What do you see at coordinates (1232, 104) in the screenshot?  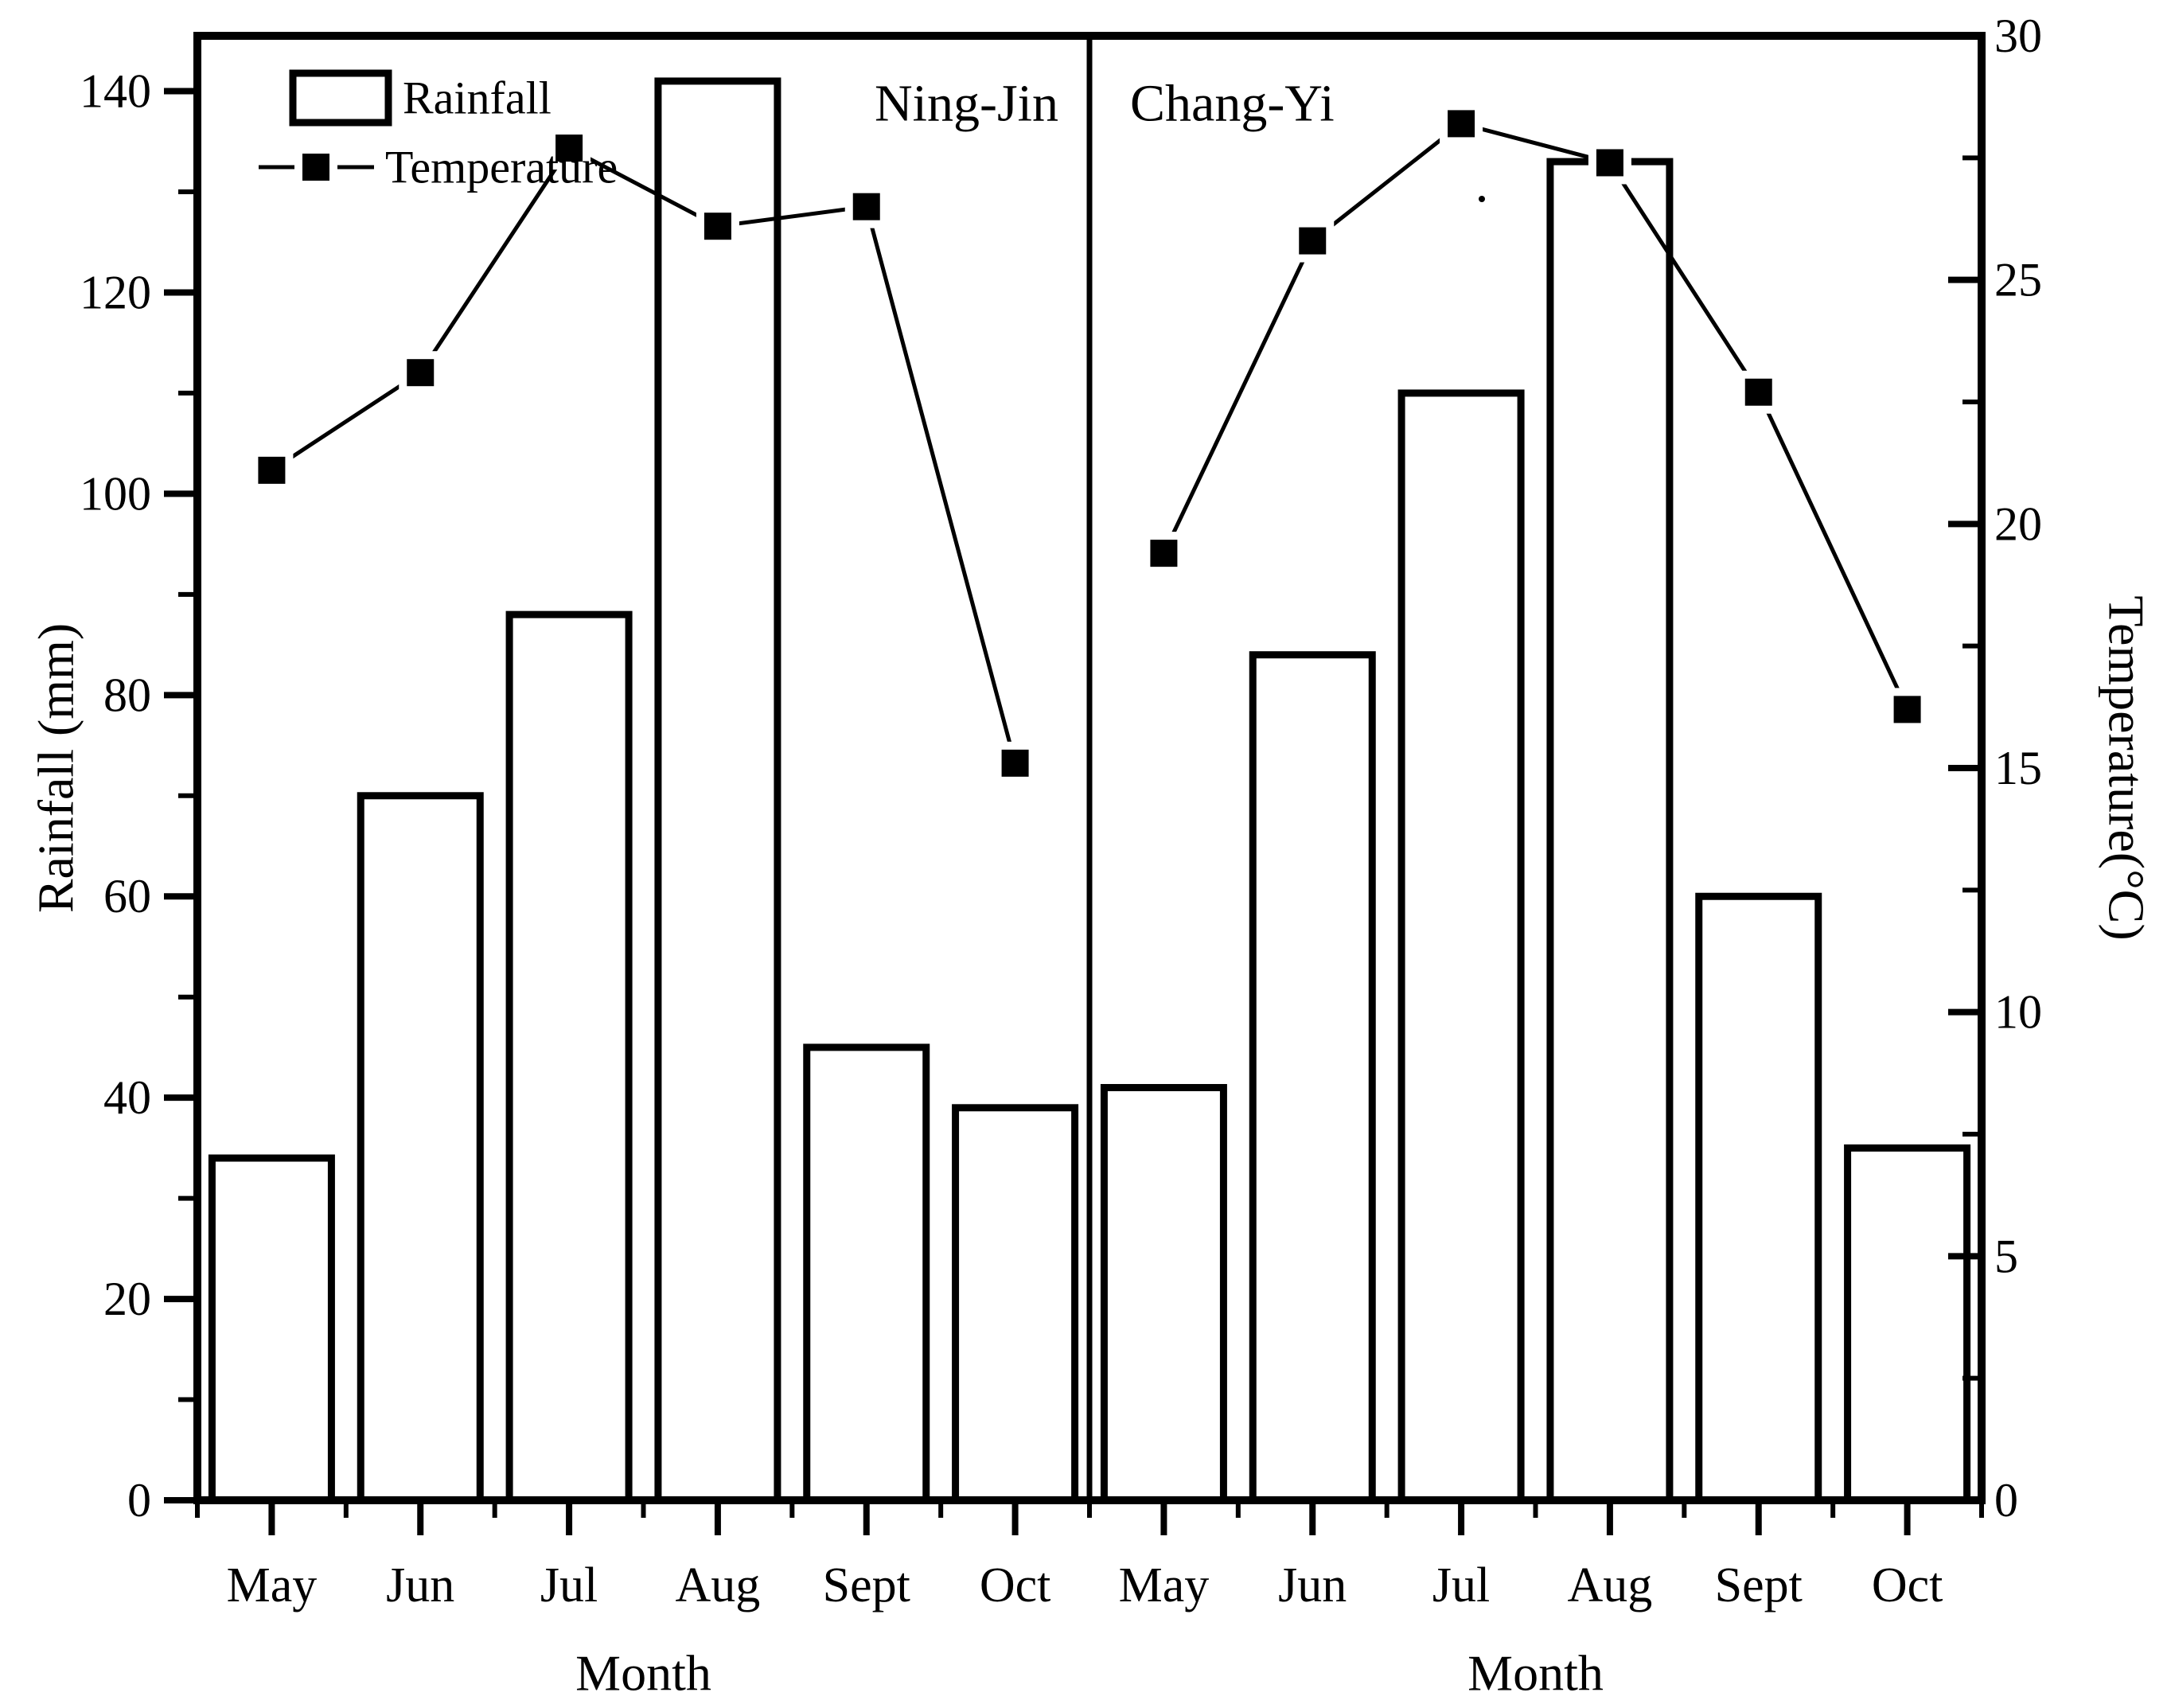 I see `panel-title-chang-yi: Chang-Yi` at bounding box center [1232, 104].